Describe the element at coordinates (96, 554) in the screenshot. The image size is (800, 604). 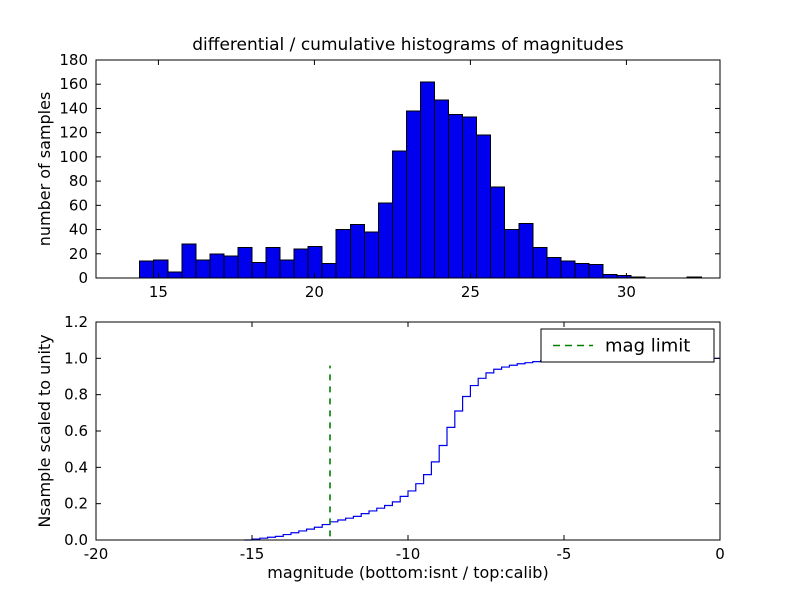
I see `x-tick-label: -20` at that location.